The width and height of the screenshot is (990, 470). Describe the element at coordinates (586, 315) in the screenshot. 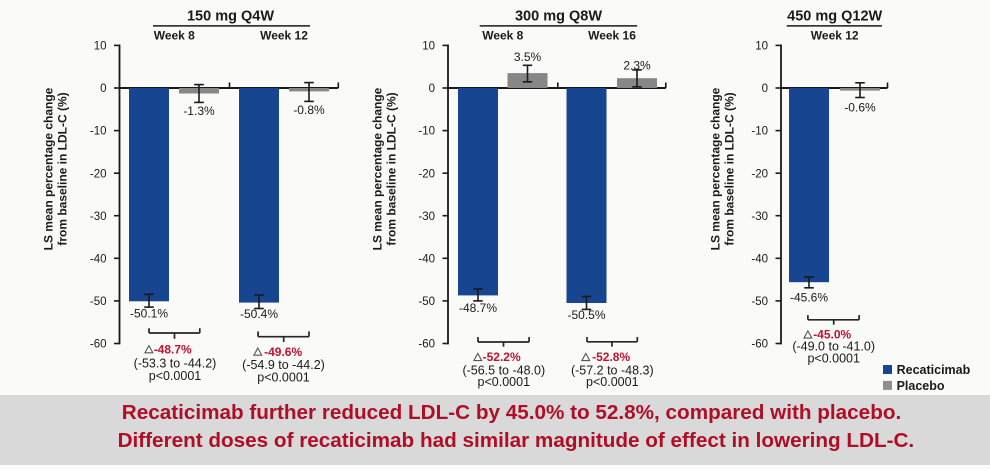

I see `svg-text: -50.5%` at that location.